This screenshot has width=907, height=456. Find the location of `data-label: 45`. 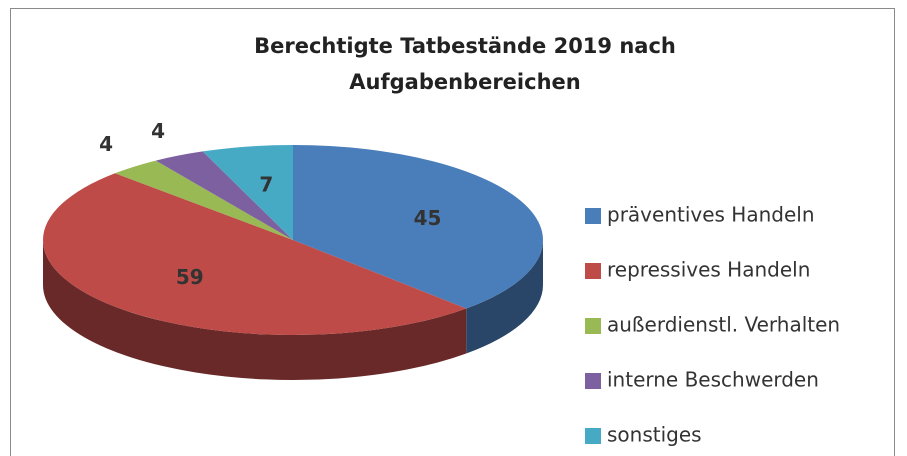

data-label: 45 is located at coordinates (428, 218).